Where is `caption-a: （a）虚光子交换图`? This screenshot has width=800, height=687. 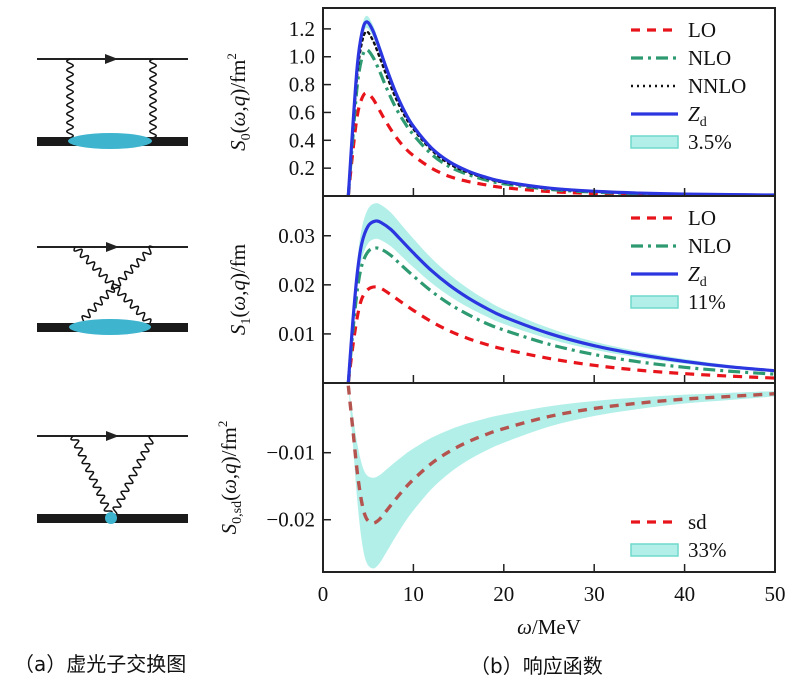 caption-a: （a）虚光子交换图 is located at coordinates (100, 664).